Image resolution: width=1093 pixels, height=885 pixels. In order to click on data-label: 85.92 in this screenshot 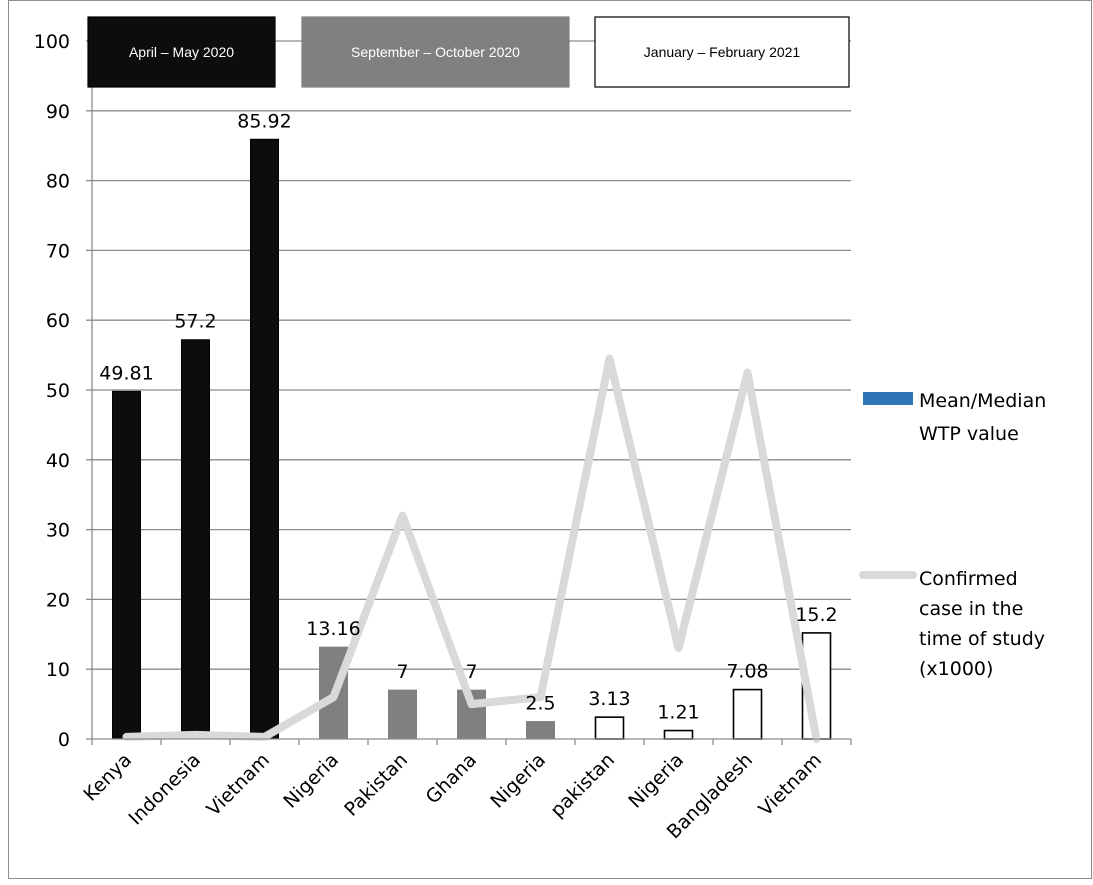, I will do `click(264, 121)`.